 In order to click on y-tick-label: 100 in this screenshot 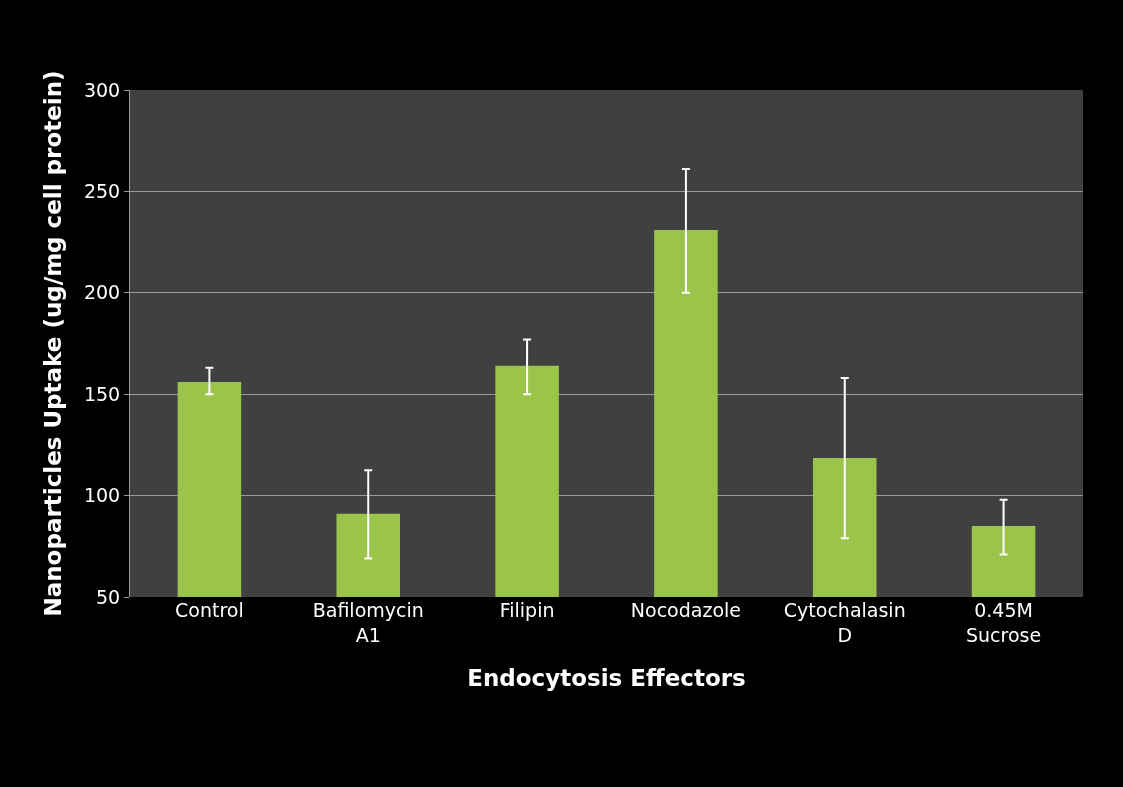, I will do `click(102, 495)`.